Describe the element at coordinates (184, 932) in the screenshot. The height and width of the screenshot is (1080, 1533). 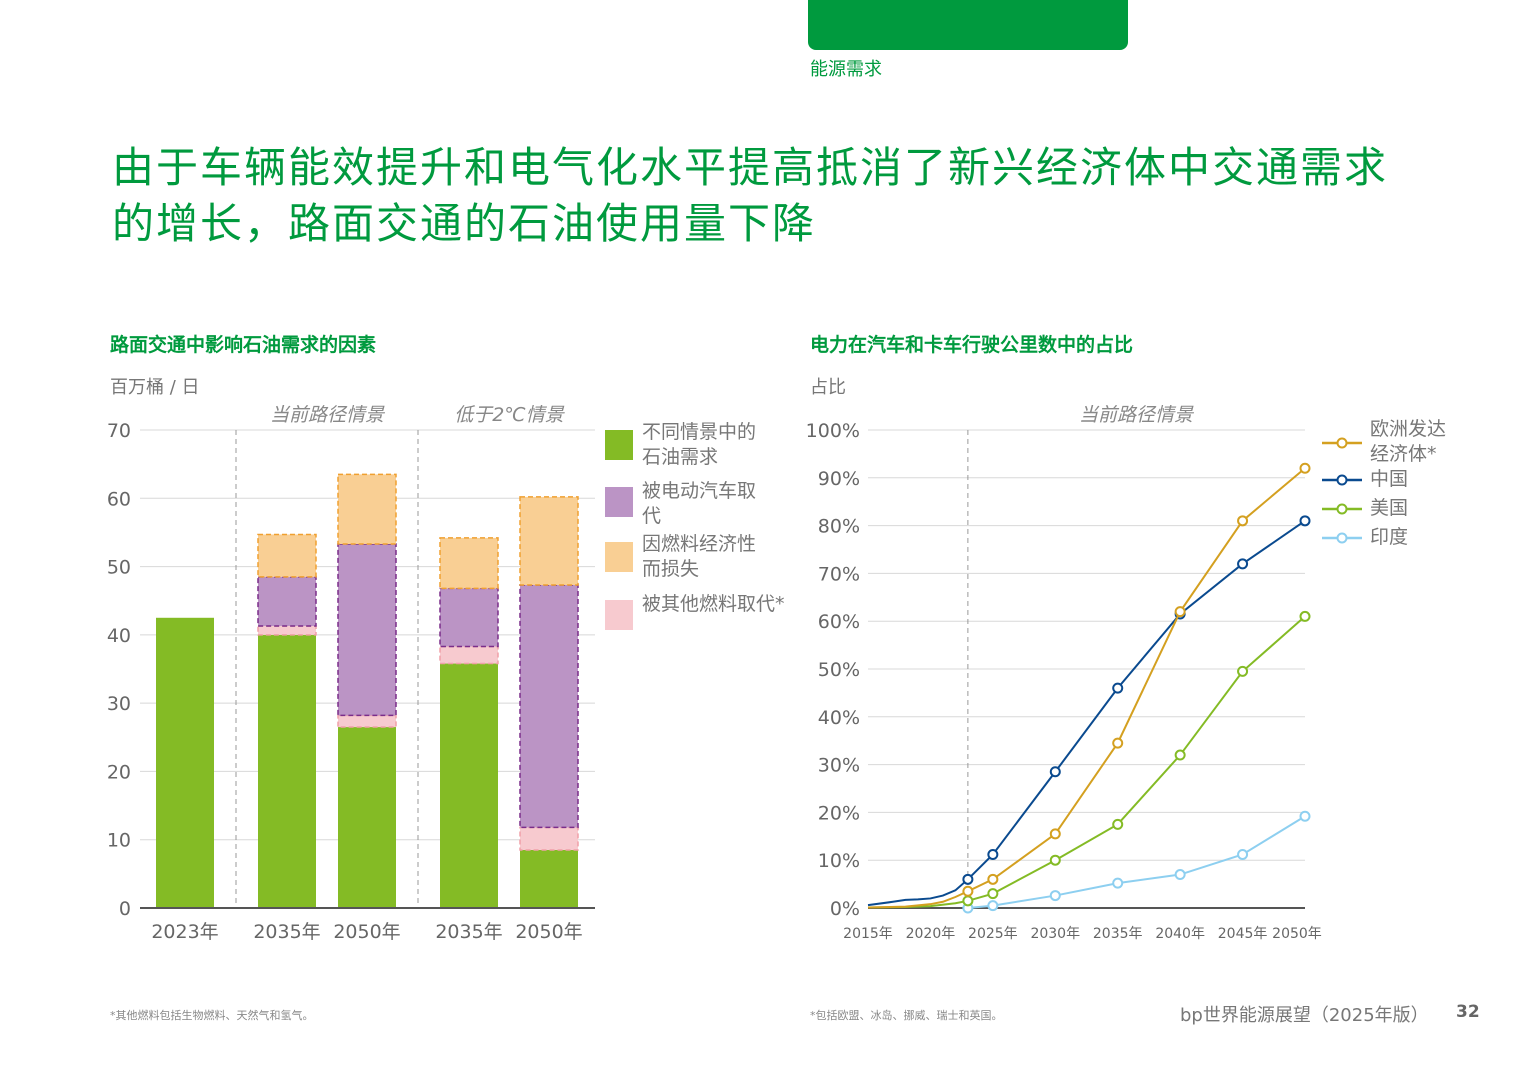
I see `x-tick-label: 2023年` at that location.